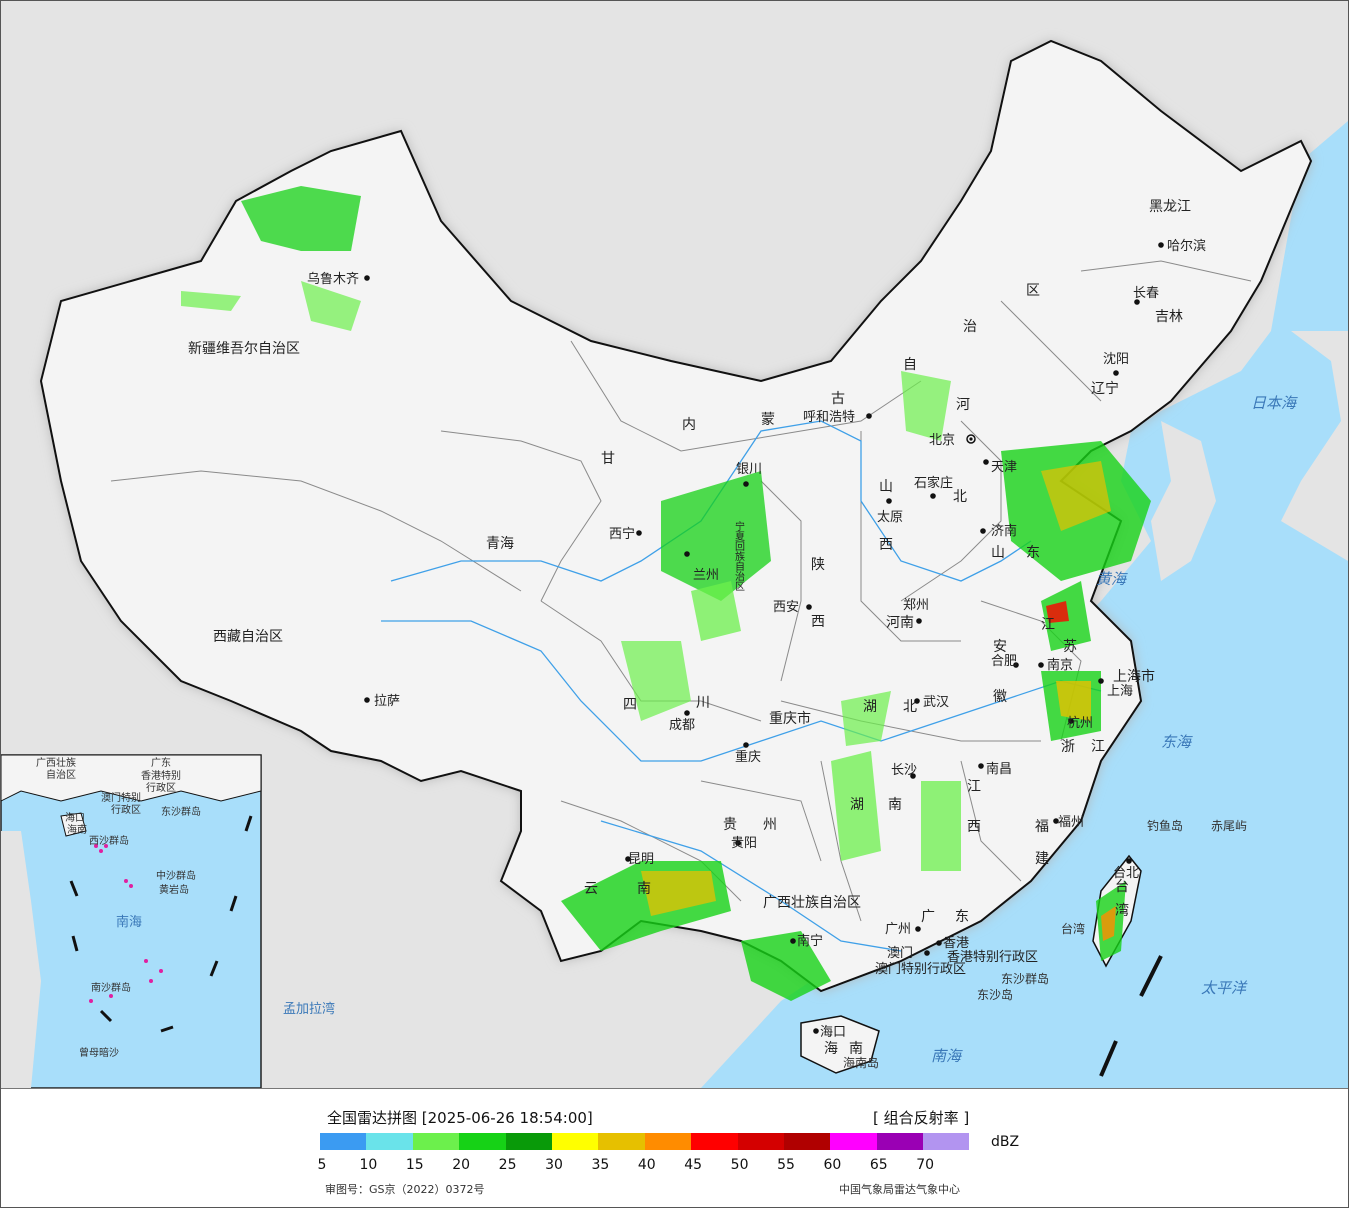 The height and width of the screenshot is (1208, 1349). Describe the element at coordinates (947, 1056) in the screenshot. I see `label-south-sea: 南海` at that location.